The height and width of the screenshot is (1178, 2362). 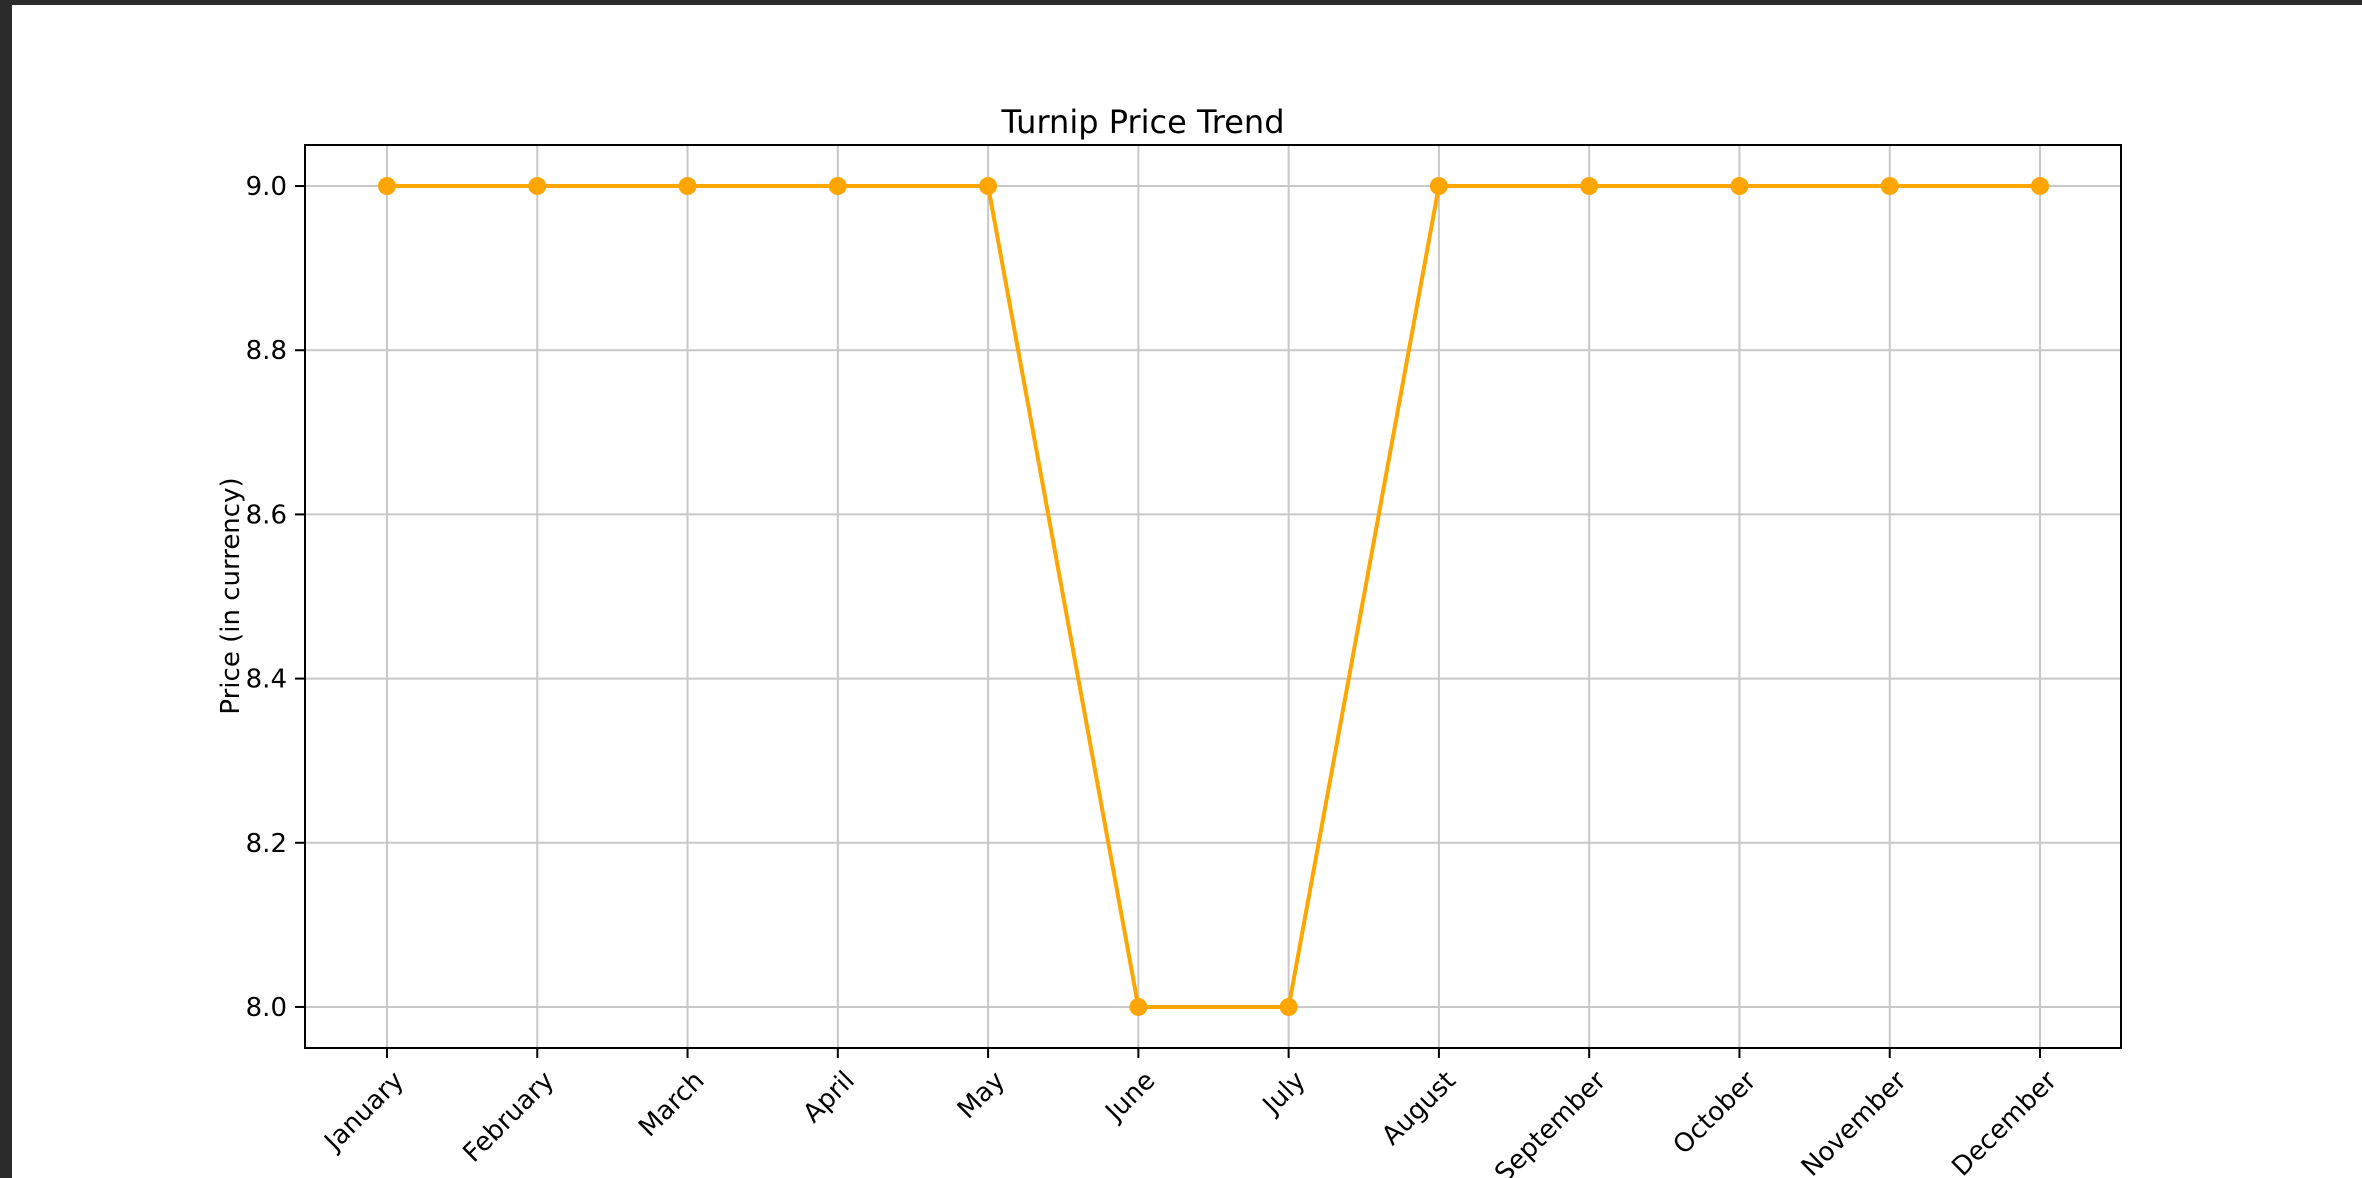 I want to click on data-point-february, so click(x=537, y=186).